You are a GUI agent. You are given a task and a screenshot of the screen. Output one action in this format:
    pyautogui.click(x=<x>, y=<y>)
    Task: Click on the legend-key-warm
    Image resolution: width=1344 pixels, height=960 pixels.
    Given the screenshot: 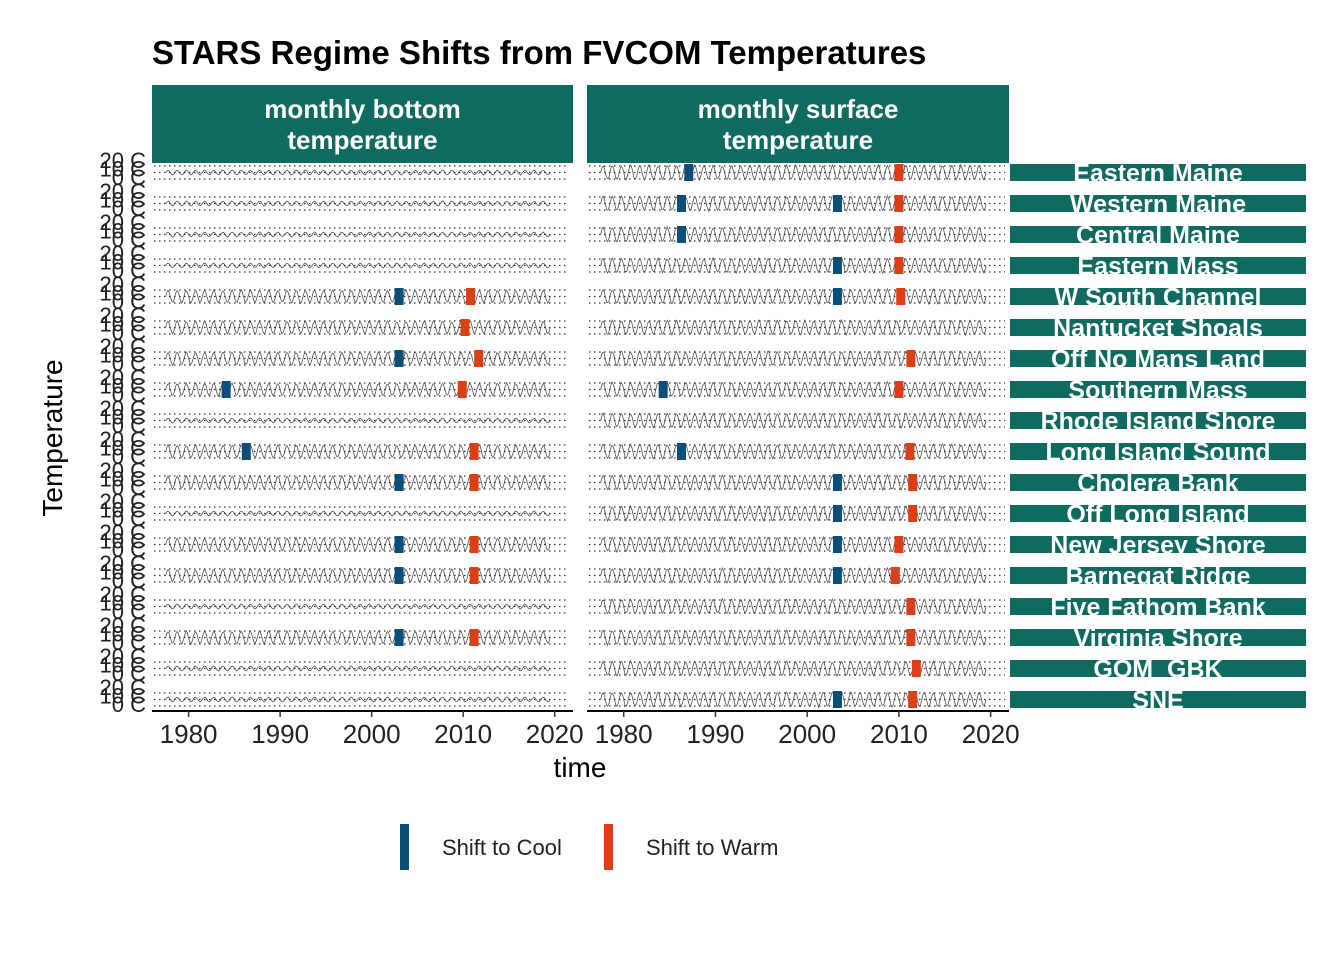 What is the action you would take?
    pyautogui.click(x=608, y=847)
    